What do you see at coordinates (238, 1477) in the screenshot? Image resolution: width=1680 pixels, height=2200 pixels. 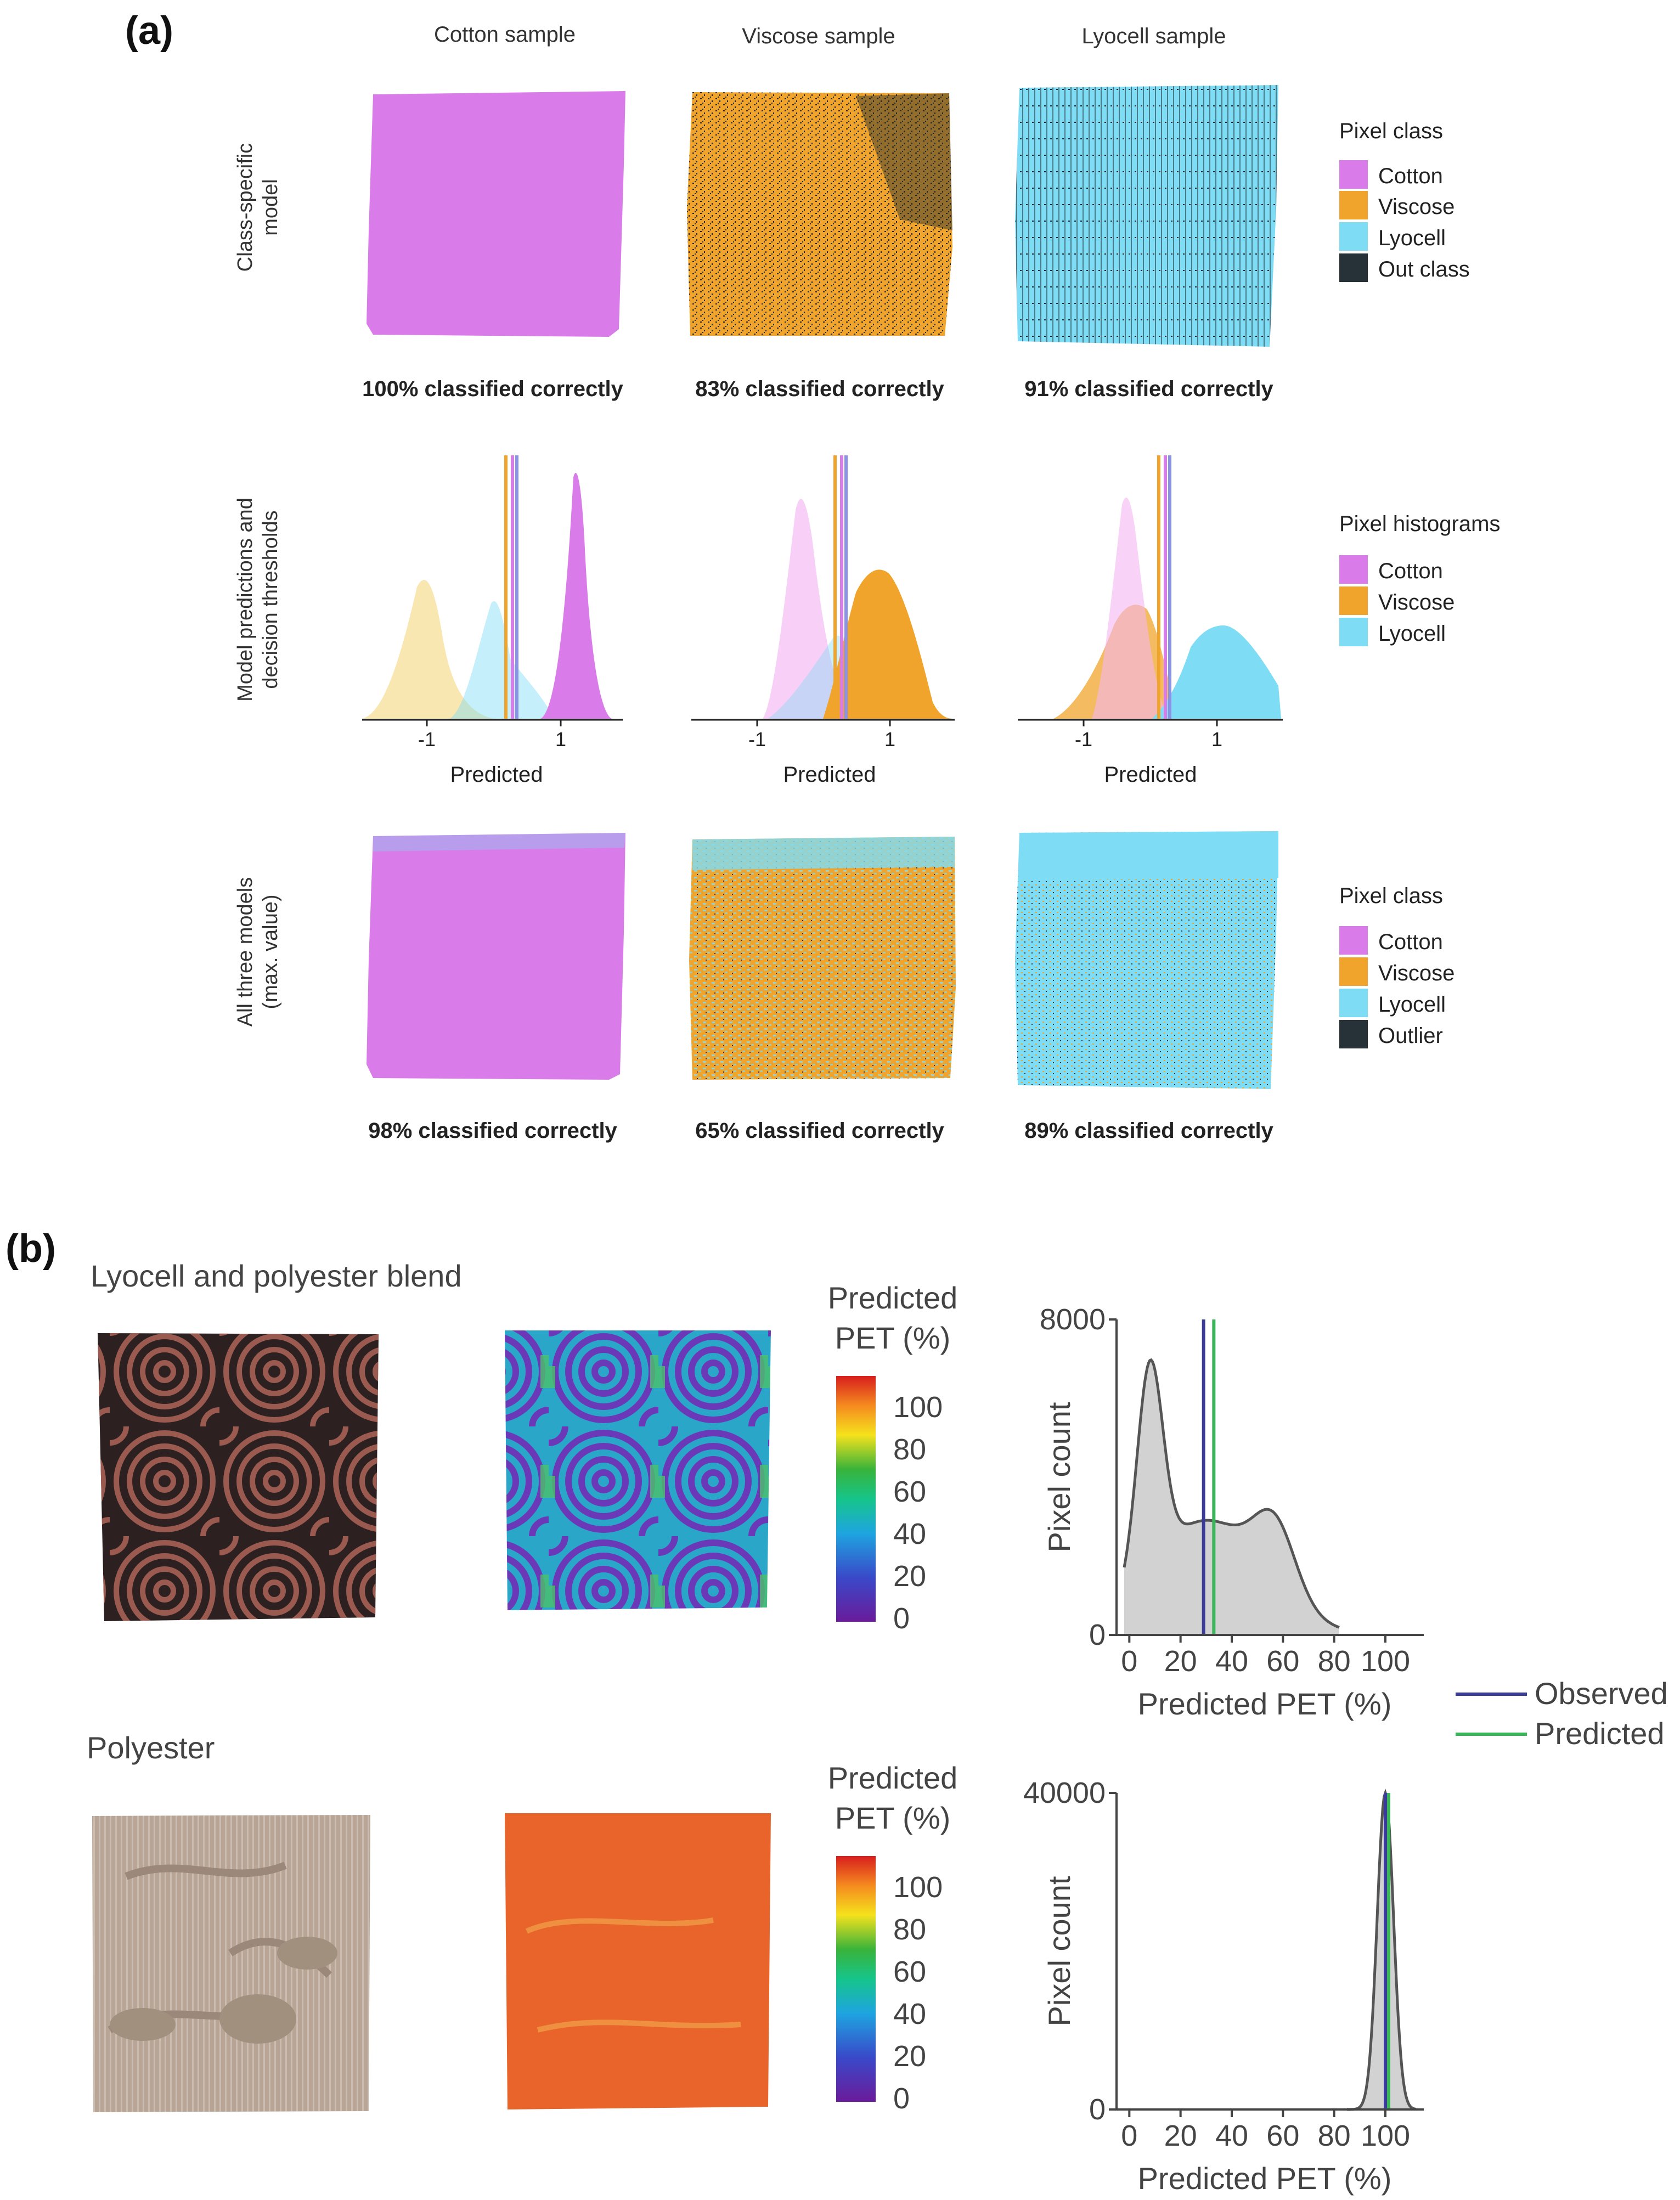 I see `blend-fabric-photo` at bounding box center [238, 1477].